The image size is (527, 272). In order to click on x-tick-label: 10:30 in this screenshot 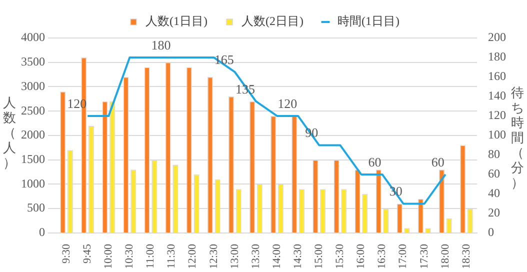, I will do `click(130, 256)`.